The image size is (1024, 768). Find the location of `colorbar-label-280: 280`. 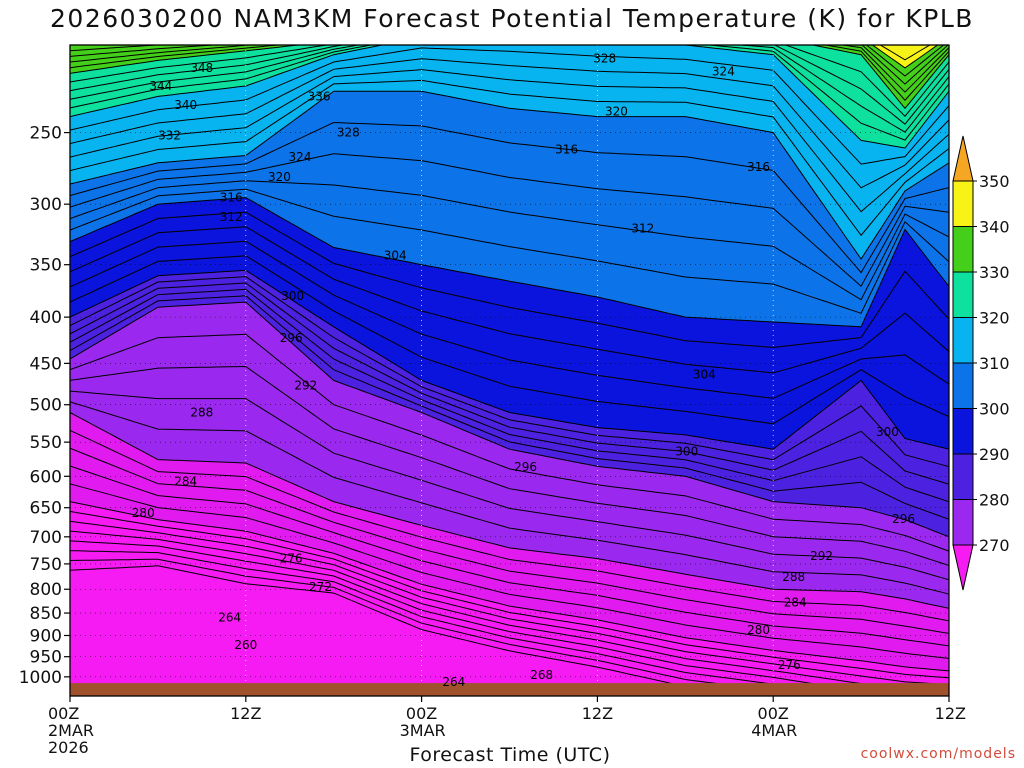

colorbar-label-280: 280 is located at coordinates (994, 500).